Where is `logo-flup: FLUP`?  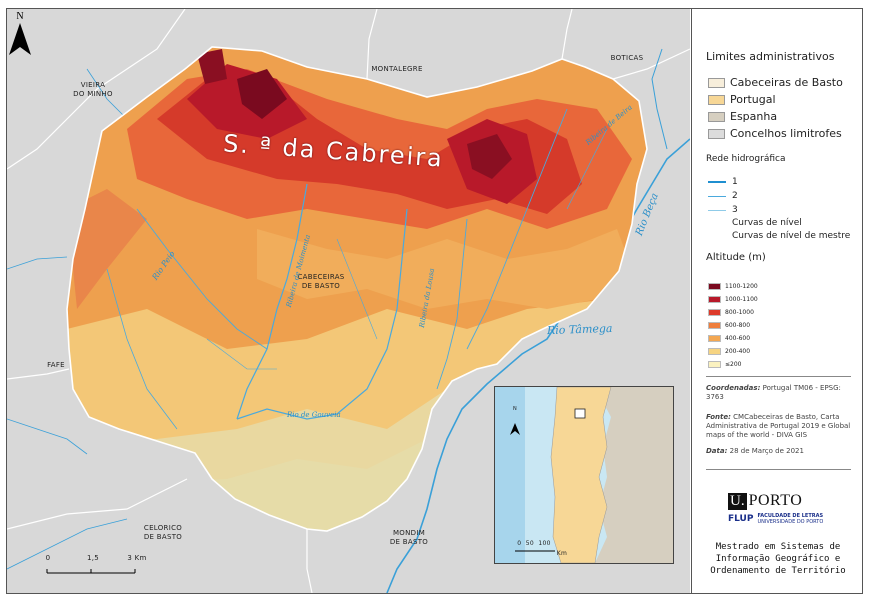 logo-flup: FLUP is located at coordinates (741, 519).